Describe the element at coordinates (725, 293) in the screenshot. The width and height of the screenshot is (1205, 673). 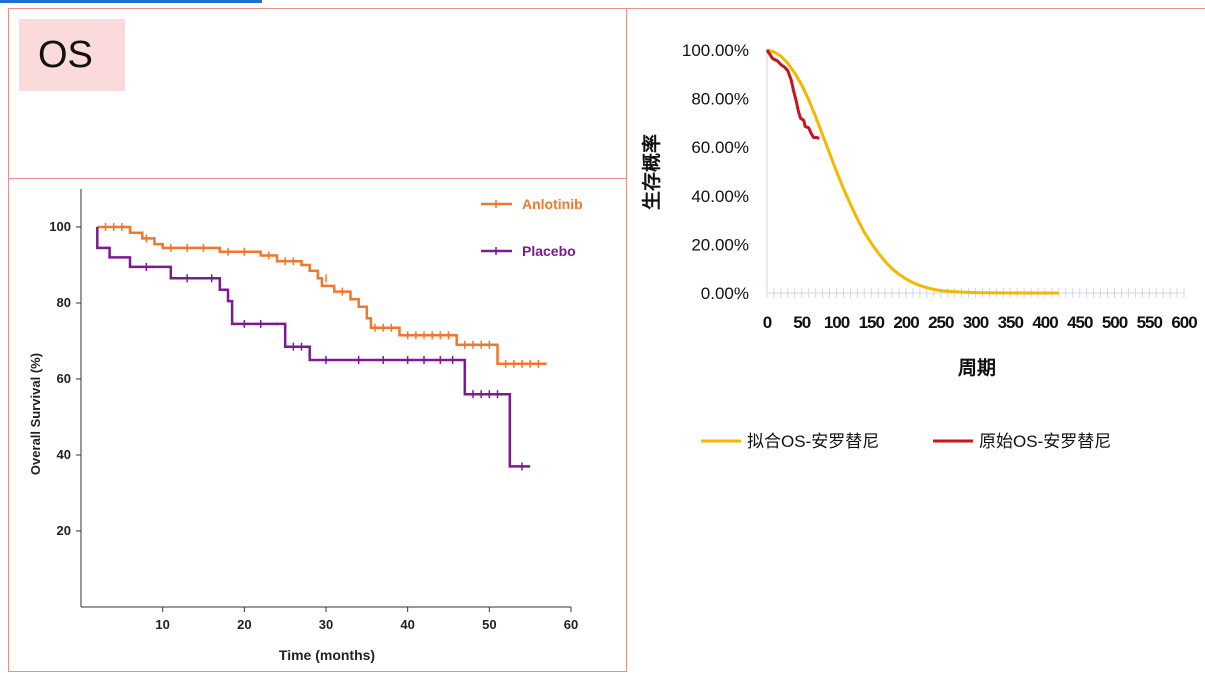
I see `y-tick-label: 0.00%` at that location.